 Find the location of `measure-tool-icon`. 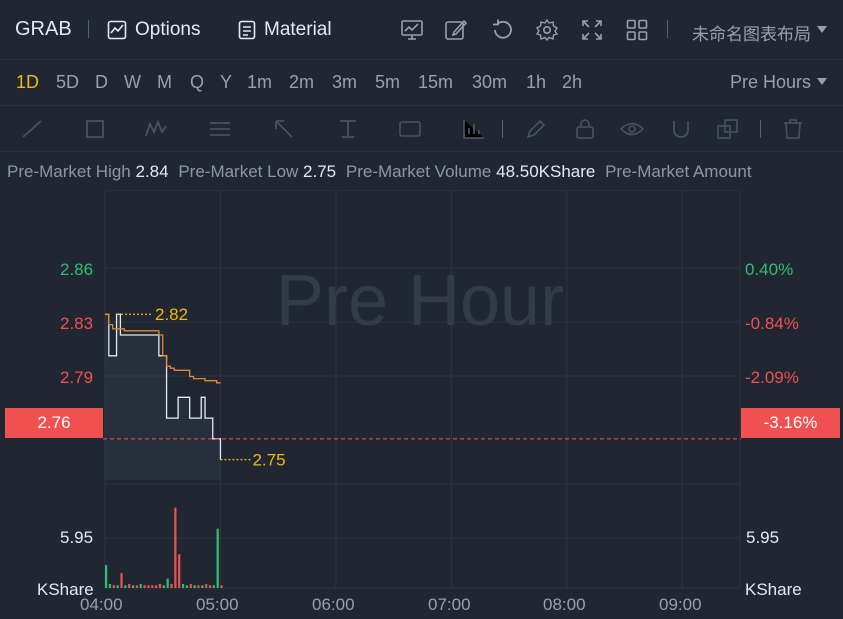

measure-tool-icon is located at coordinates (348, 129).